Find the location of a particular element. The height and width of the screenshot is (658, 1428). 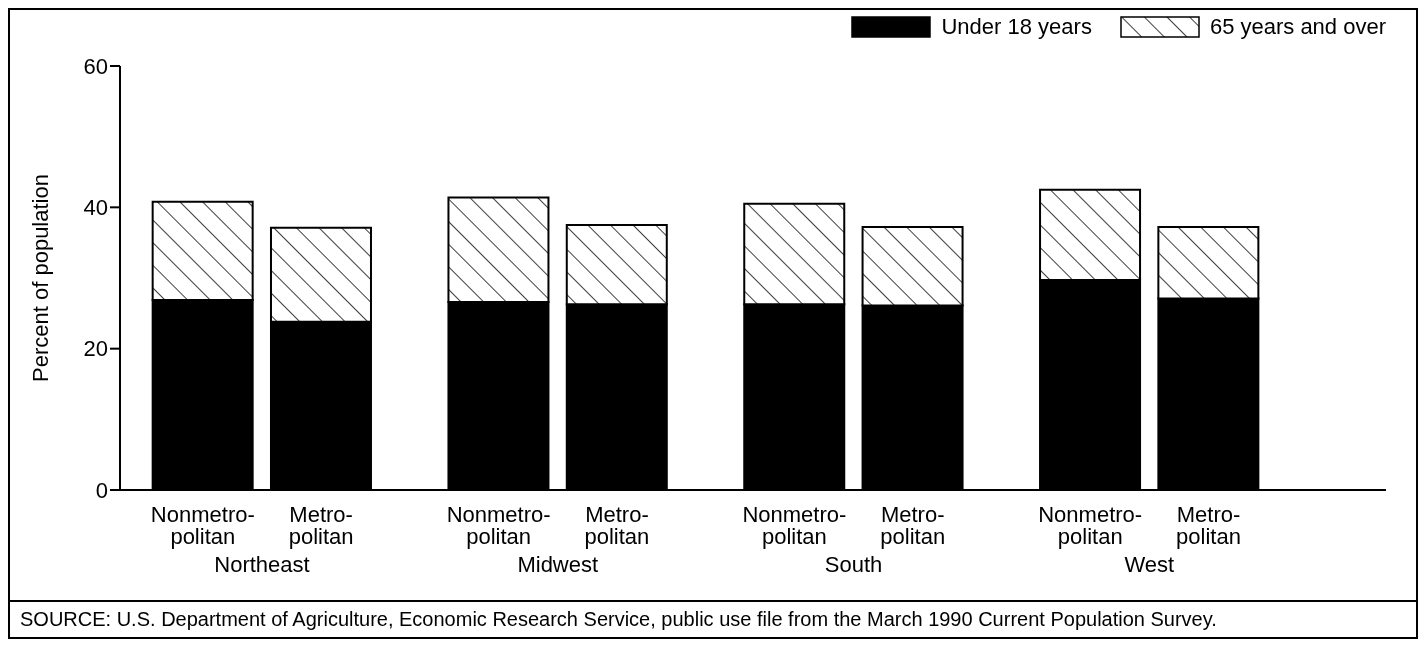

legend-label: 65 years and over is located at coordinates (1297, 27).